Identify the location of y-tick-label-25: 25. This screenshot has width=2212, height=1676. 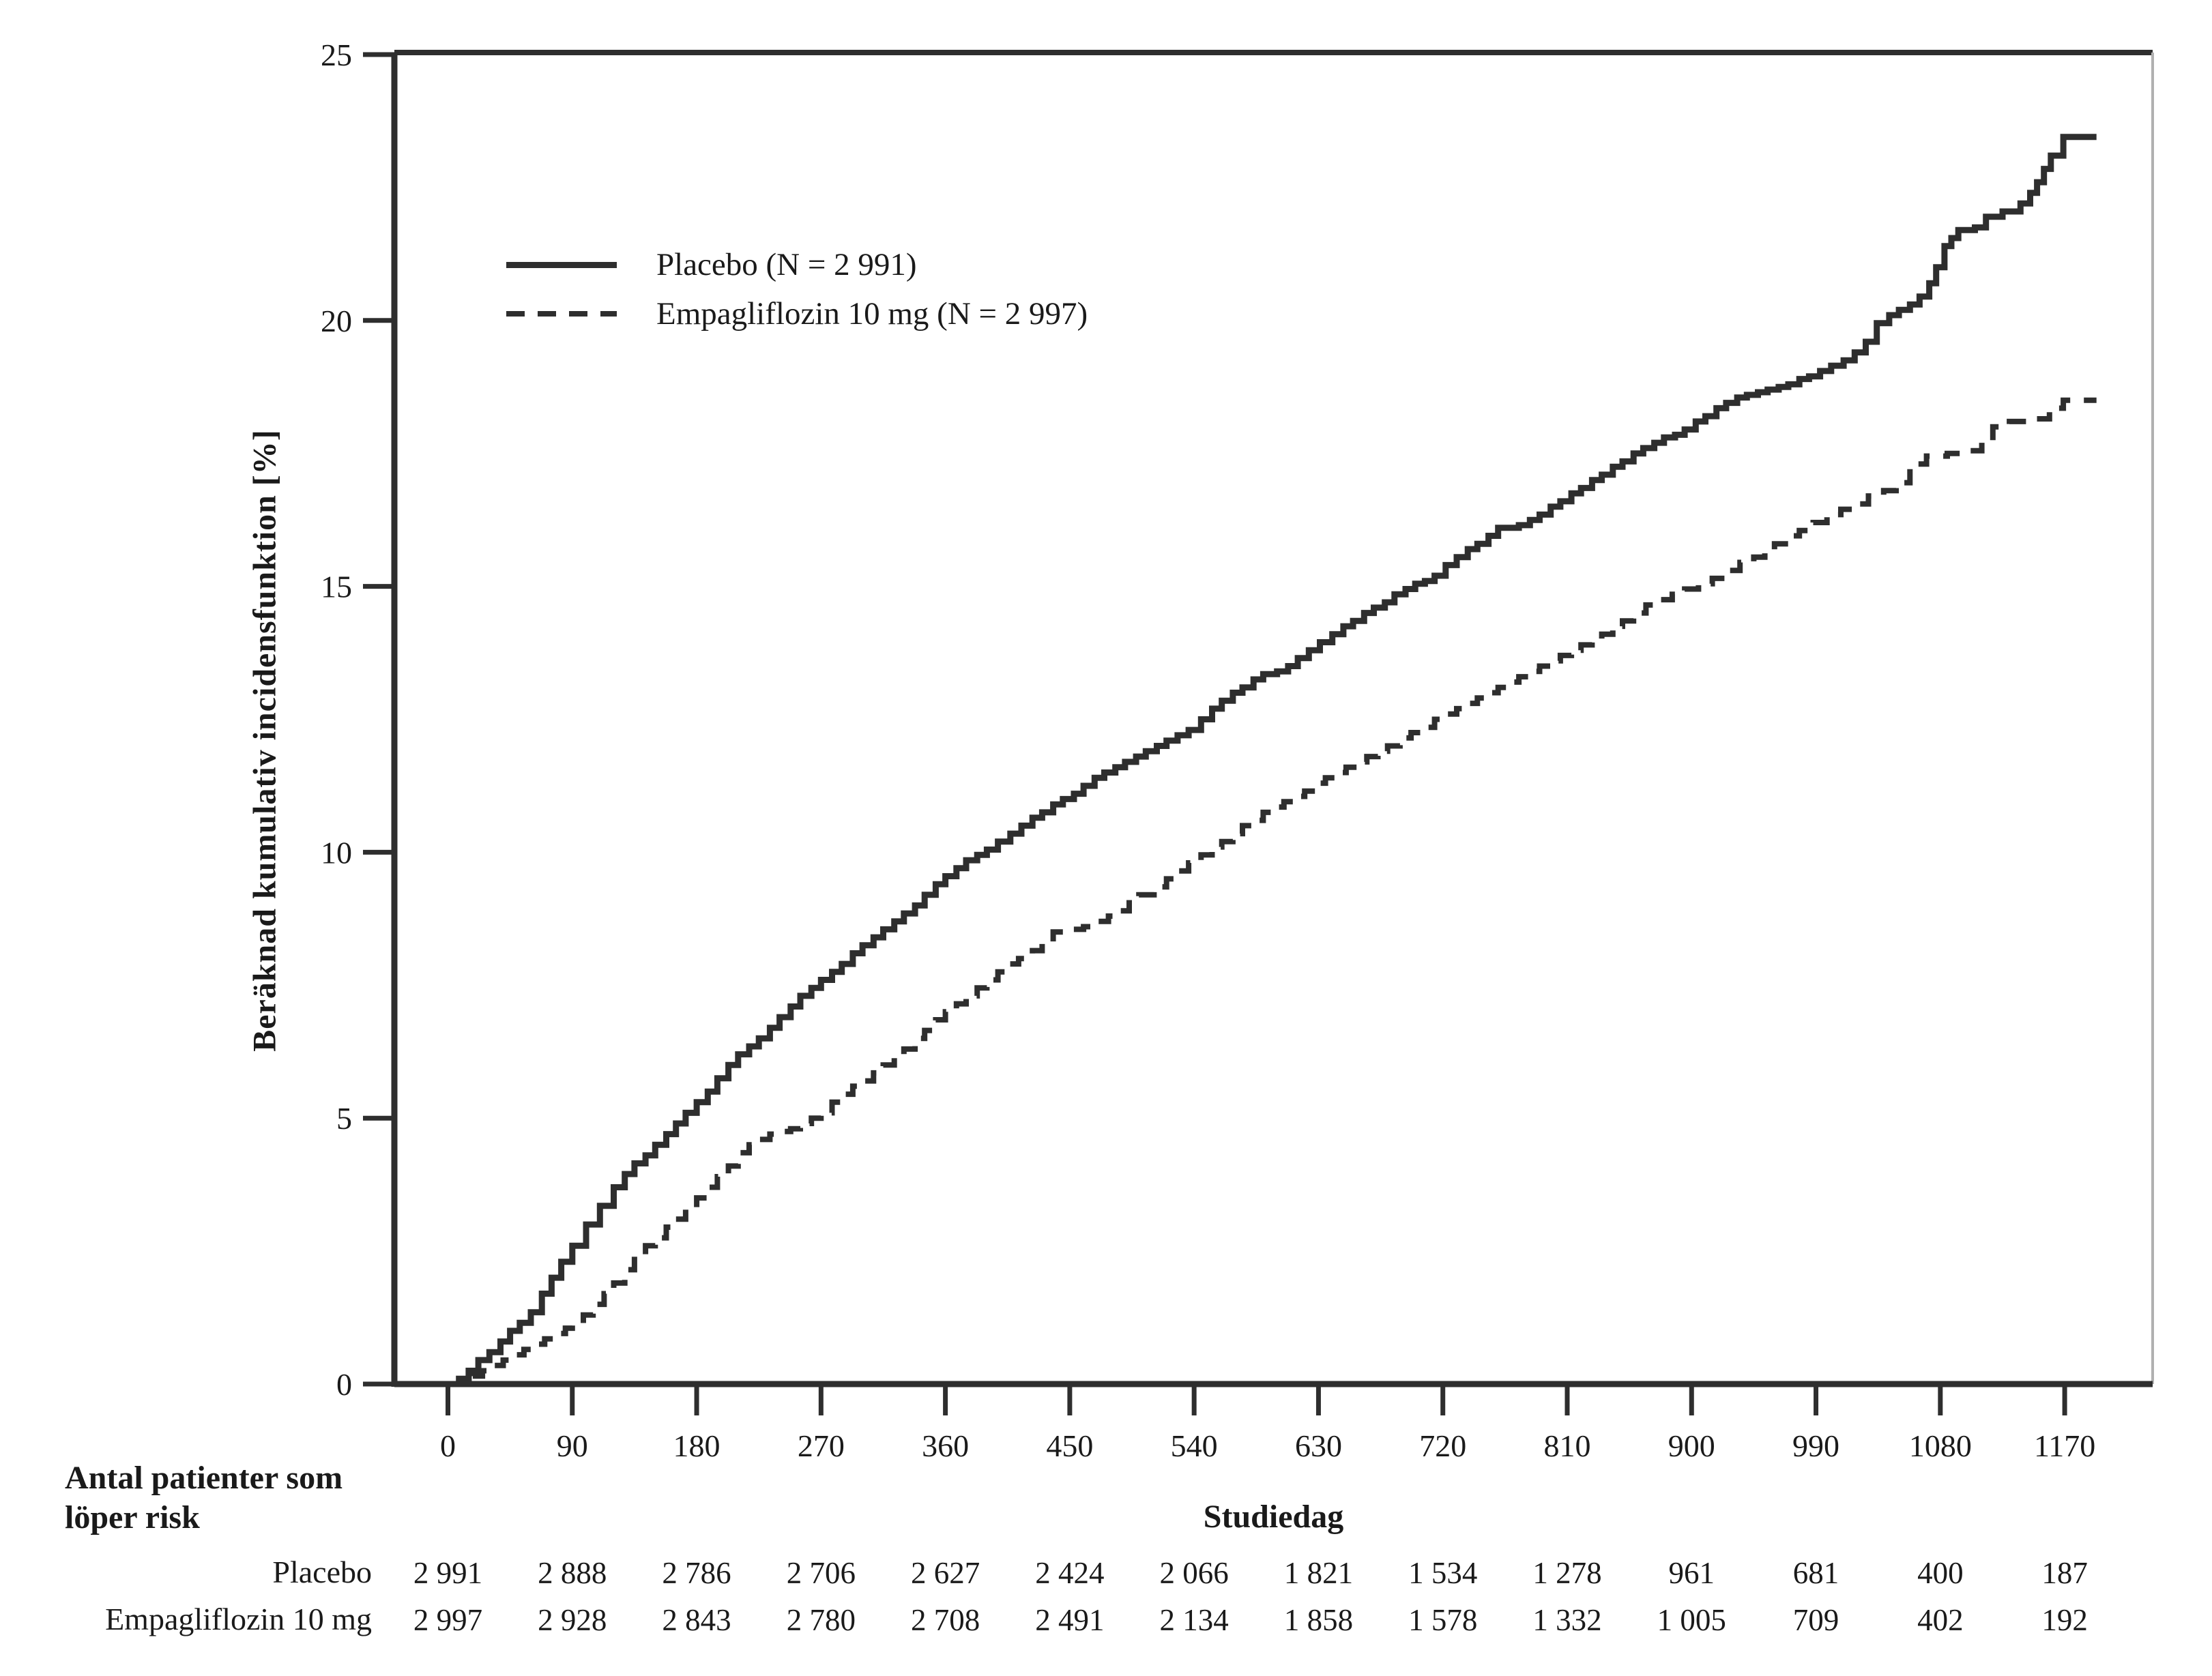
(336, 55).